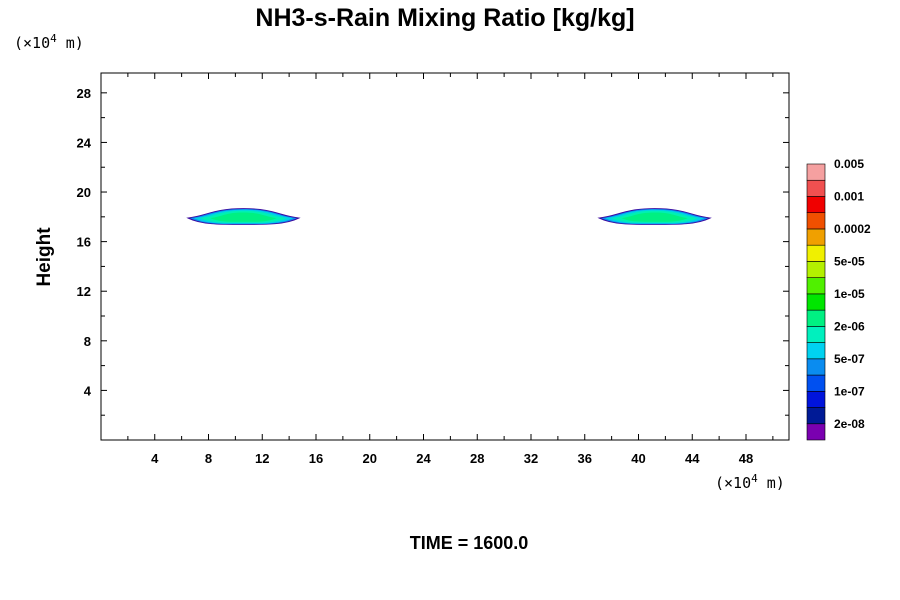 The image size is (900, 600). Describe the element at coordinates (733, 483) in the screenshot. I see `x-axis-unit-prefix: (×10` at that location.